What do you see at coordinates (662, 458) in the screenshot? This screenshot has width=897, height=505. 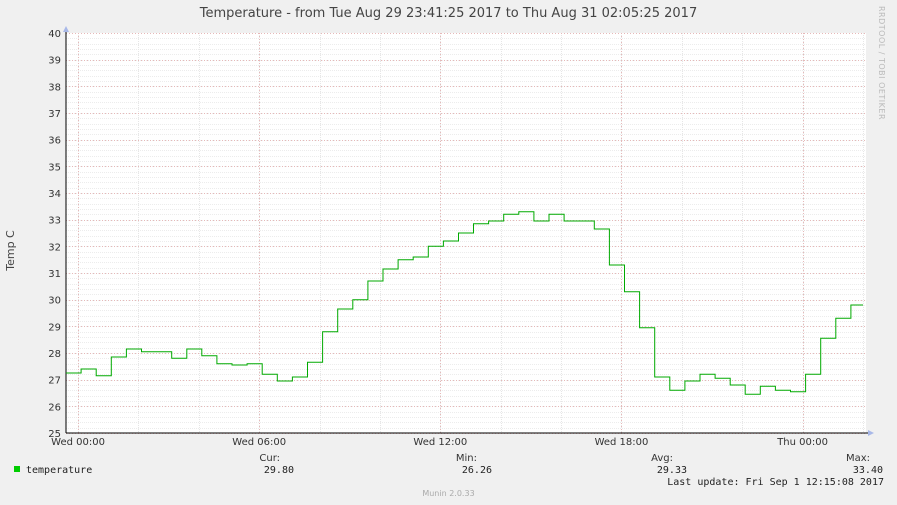 I see `legend-header-avg: Avg:` at bounding box center [662, 458].